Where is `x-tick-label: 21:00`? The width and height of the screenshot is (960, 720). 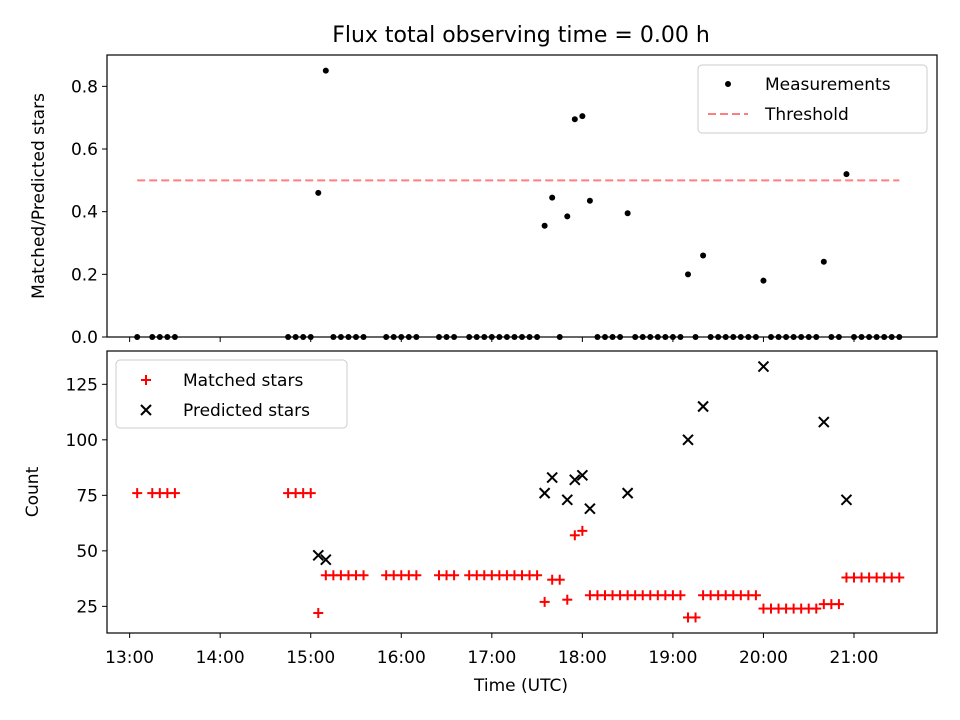 x-tick-label: 21:00 is located at coordinates (854, 658).